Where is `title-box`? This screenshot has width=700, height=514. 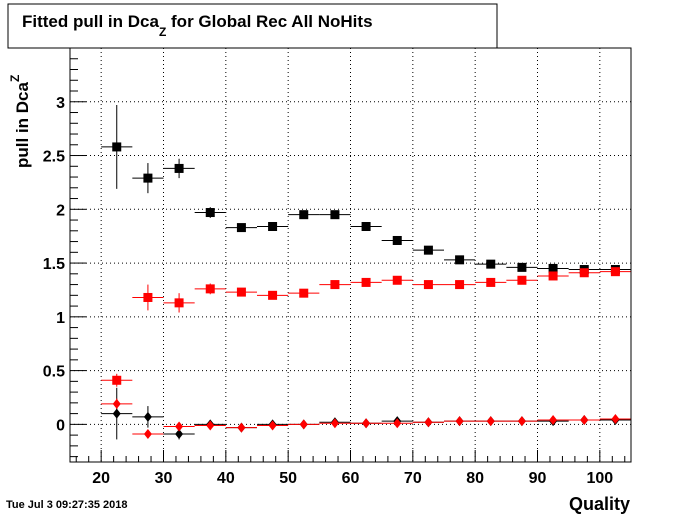 title-box is located at coordinates (252, 26).